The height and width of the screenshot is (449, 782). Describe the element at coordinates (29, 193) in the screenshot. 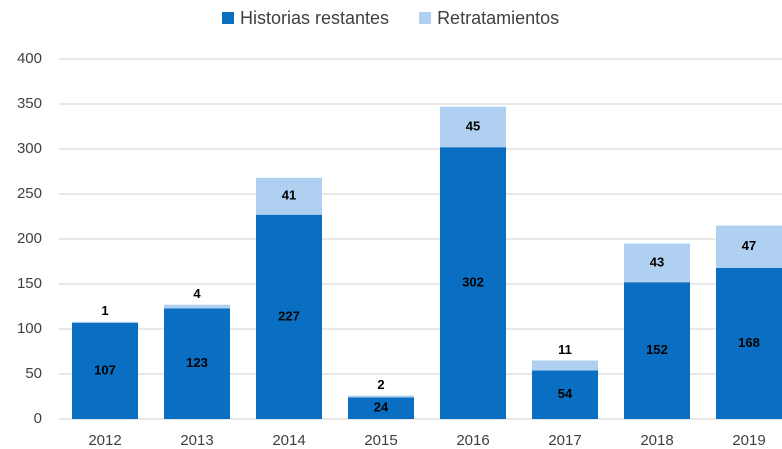

I see `y-tick-label: 250` at that location.